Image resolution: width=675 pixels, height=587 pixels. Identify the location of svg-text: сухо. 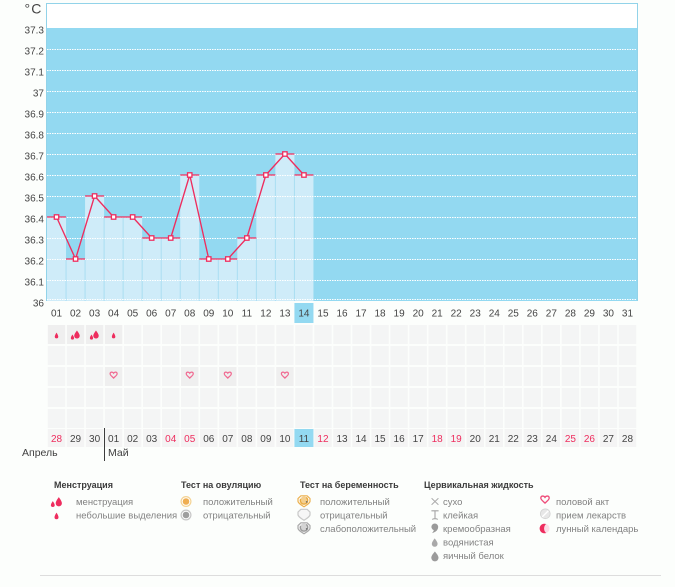
(452, 502).